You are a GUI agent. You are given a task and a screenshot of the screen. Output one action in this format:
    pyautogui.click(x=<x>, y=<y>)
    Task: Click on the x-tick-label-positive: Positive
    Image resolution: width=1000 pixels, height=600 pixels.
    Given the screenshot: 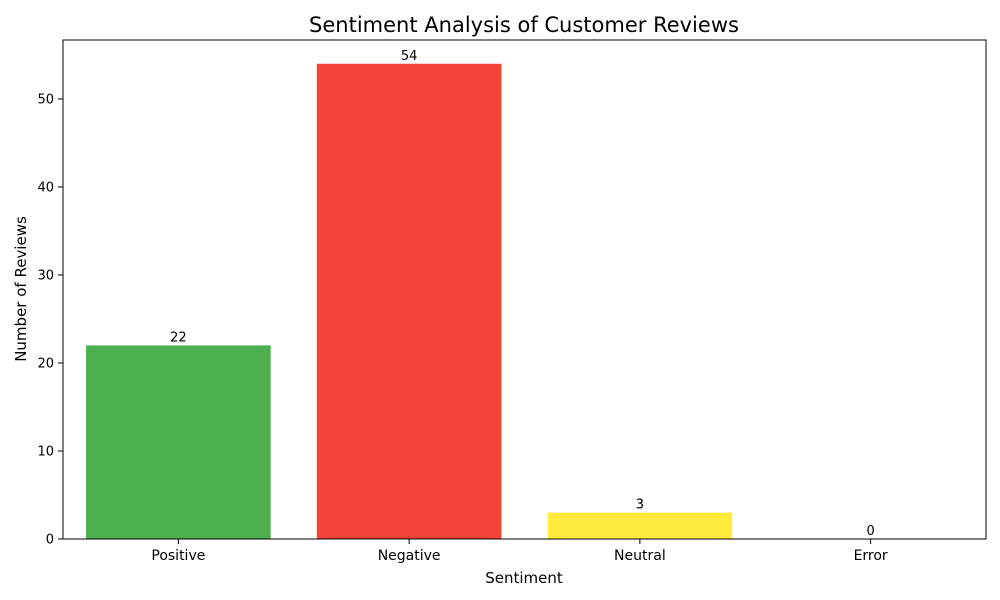 What is the action you would take?
    pyautogui.click(x=178, y=556)
    